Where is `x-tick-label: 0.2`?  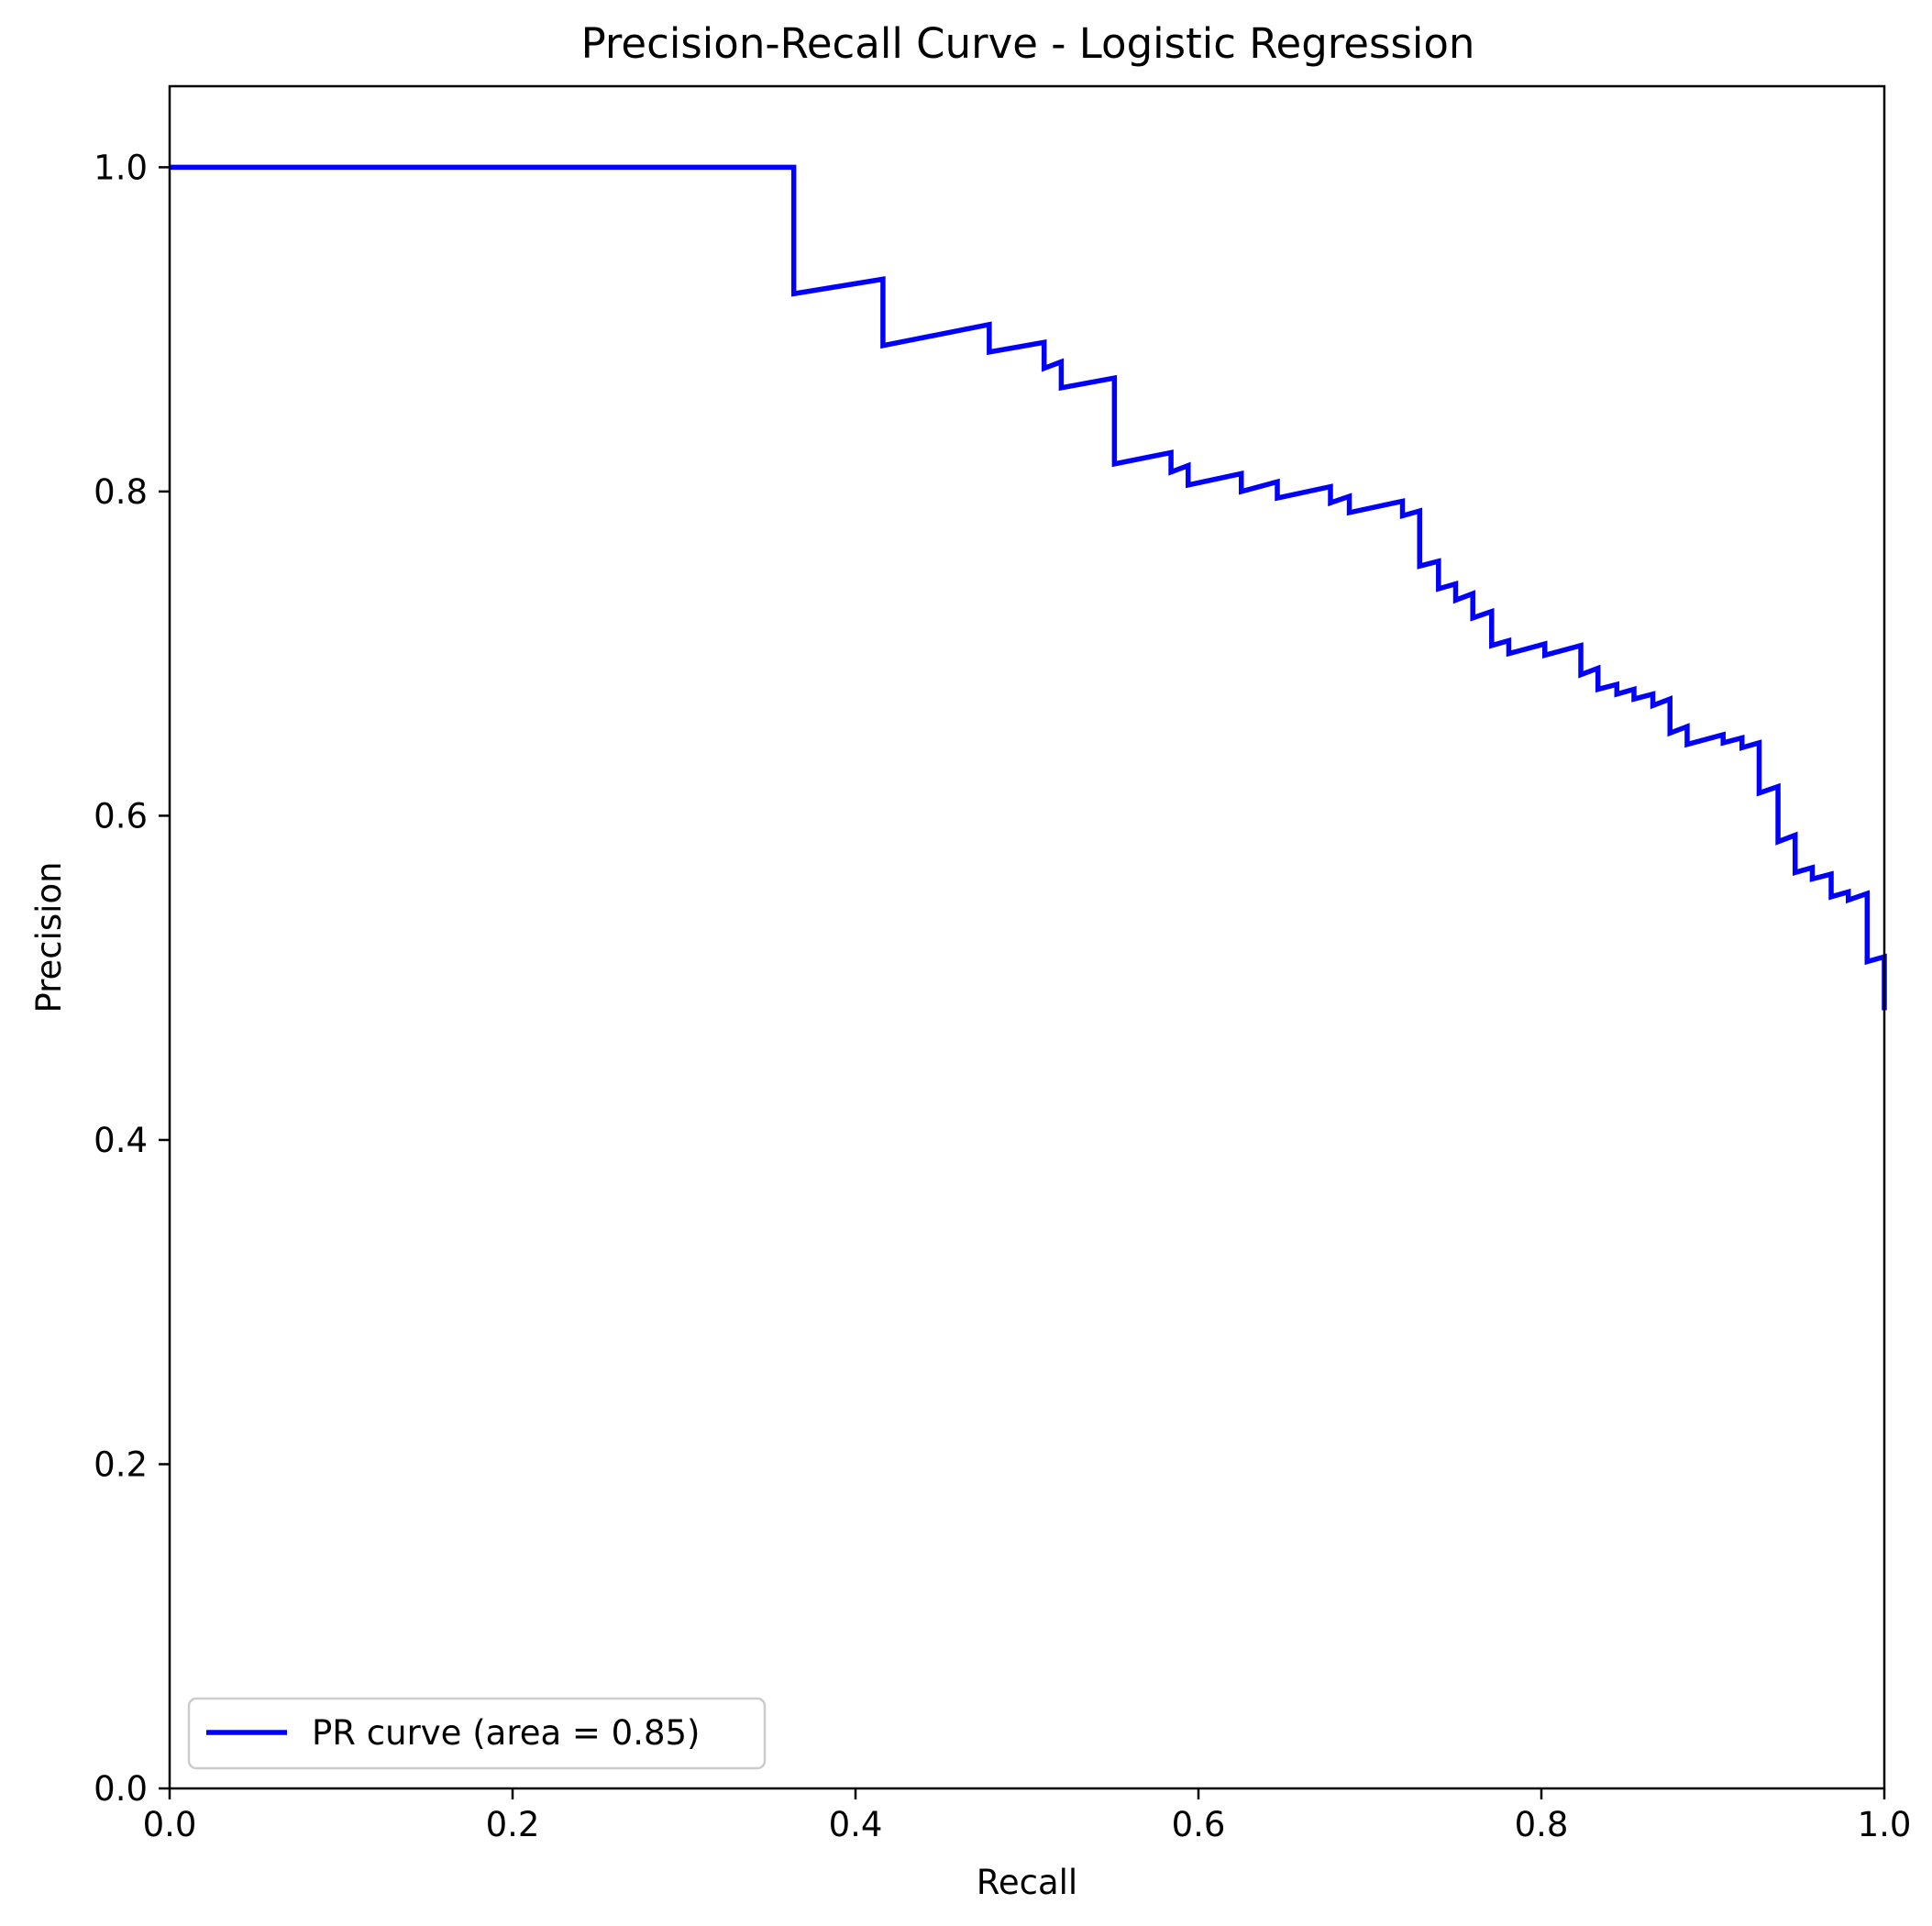 x-tick-label: 0.2 is located at coordinates (513, 1824).